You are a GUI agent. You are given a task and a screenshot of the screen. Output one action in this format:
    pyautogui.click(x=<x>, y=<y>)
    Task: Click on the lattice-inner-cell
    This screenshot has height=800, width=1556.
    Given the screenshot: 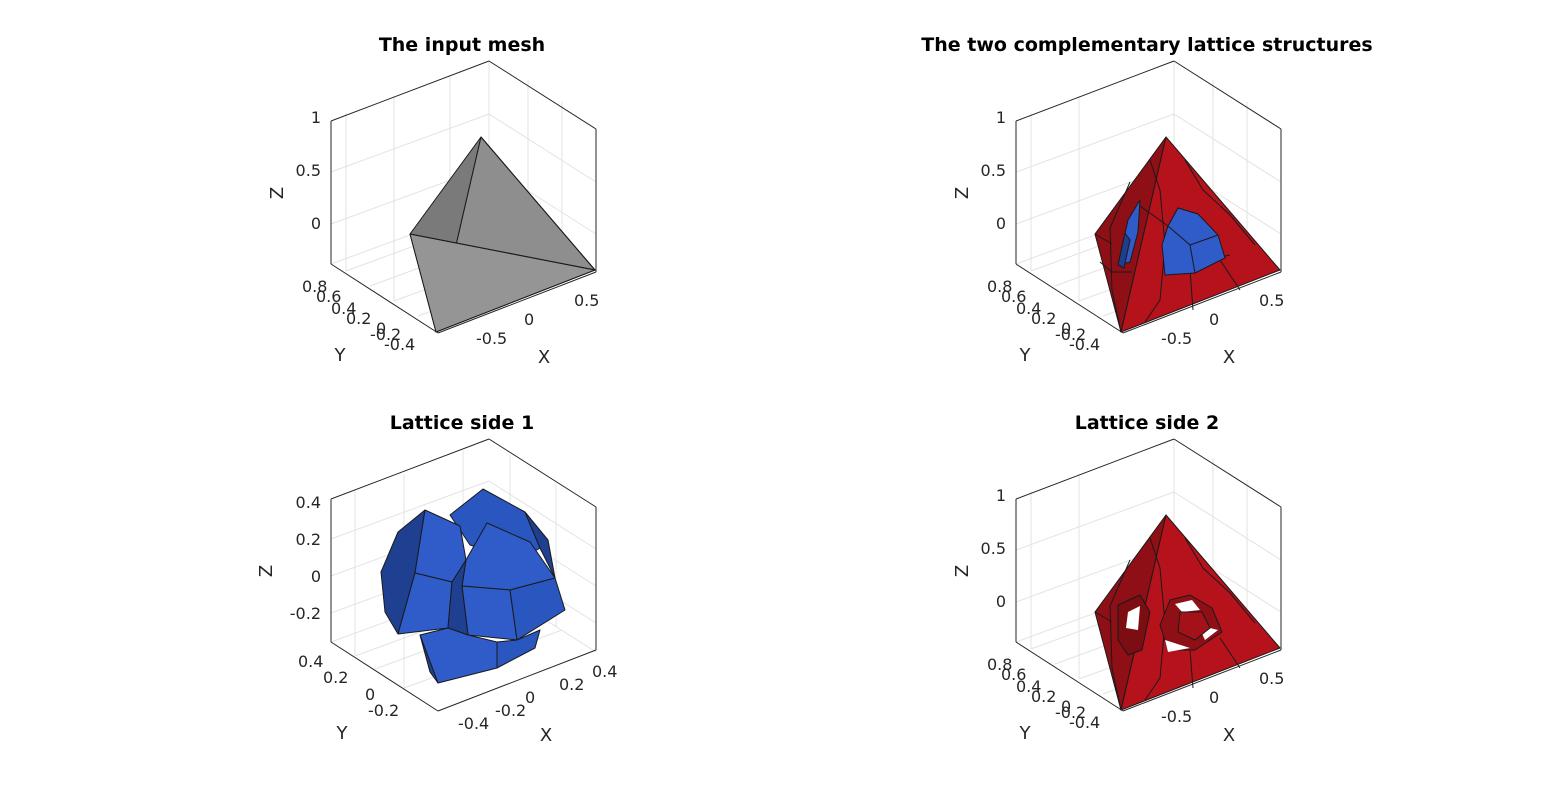 What is the action you would take?
    pyautogui.click(x=1194, y=626)
    